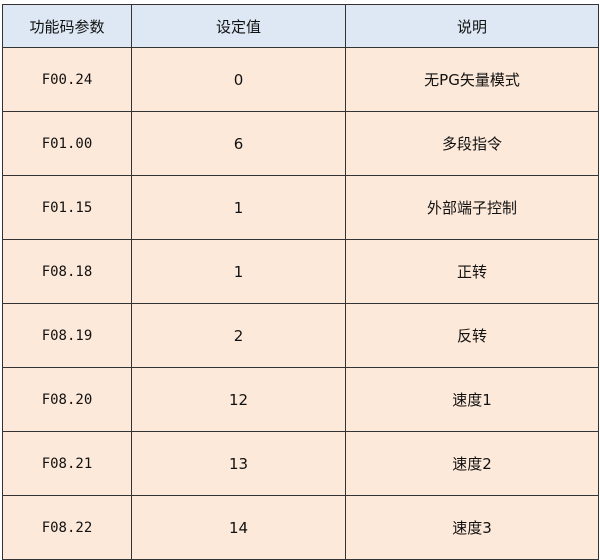  I want to click on table-row: F01.15 1 外部端子控制, so click(300, 207).